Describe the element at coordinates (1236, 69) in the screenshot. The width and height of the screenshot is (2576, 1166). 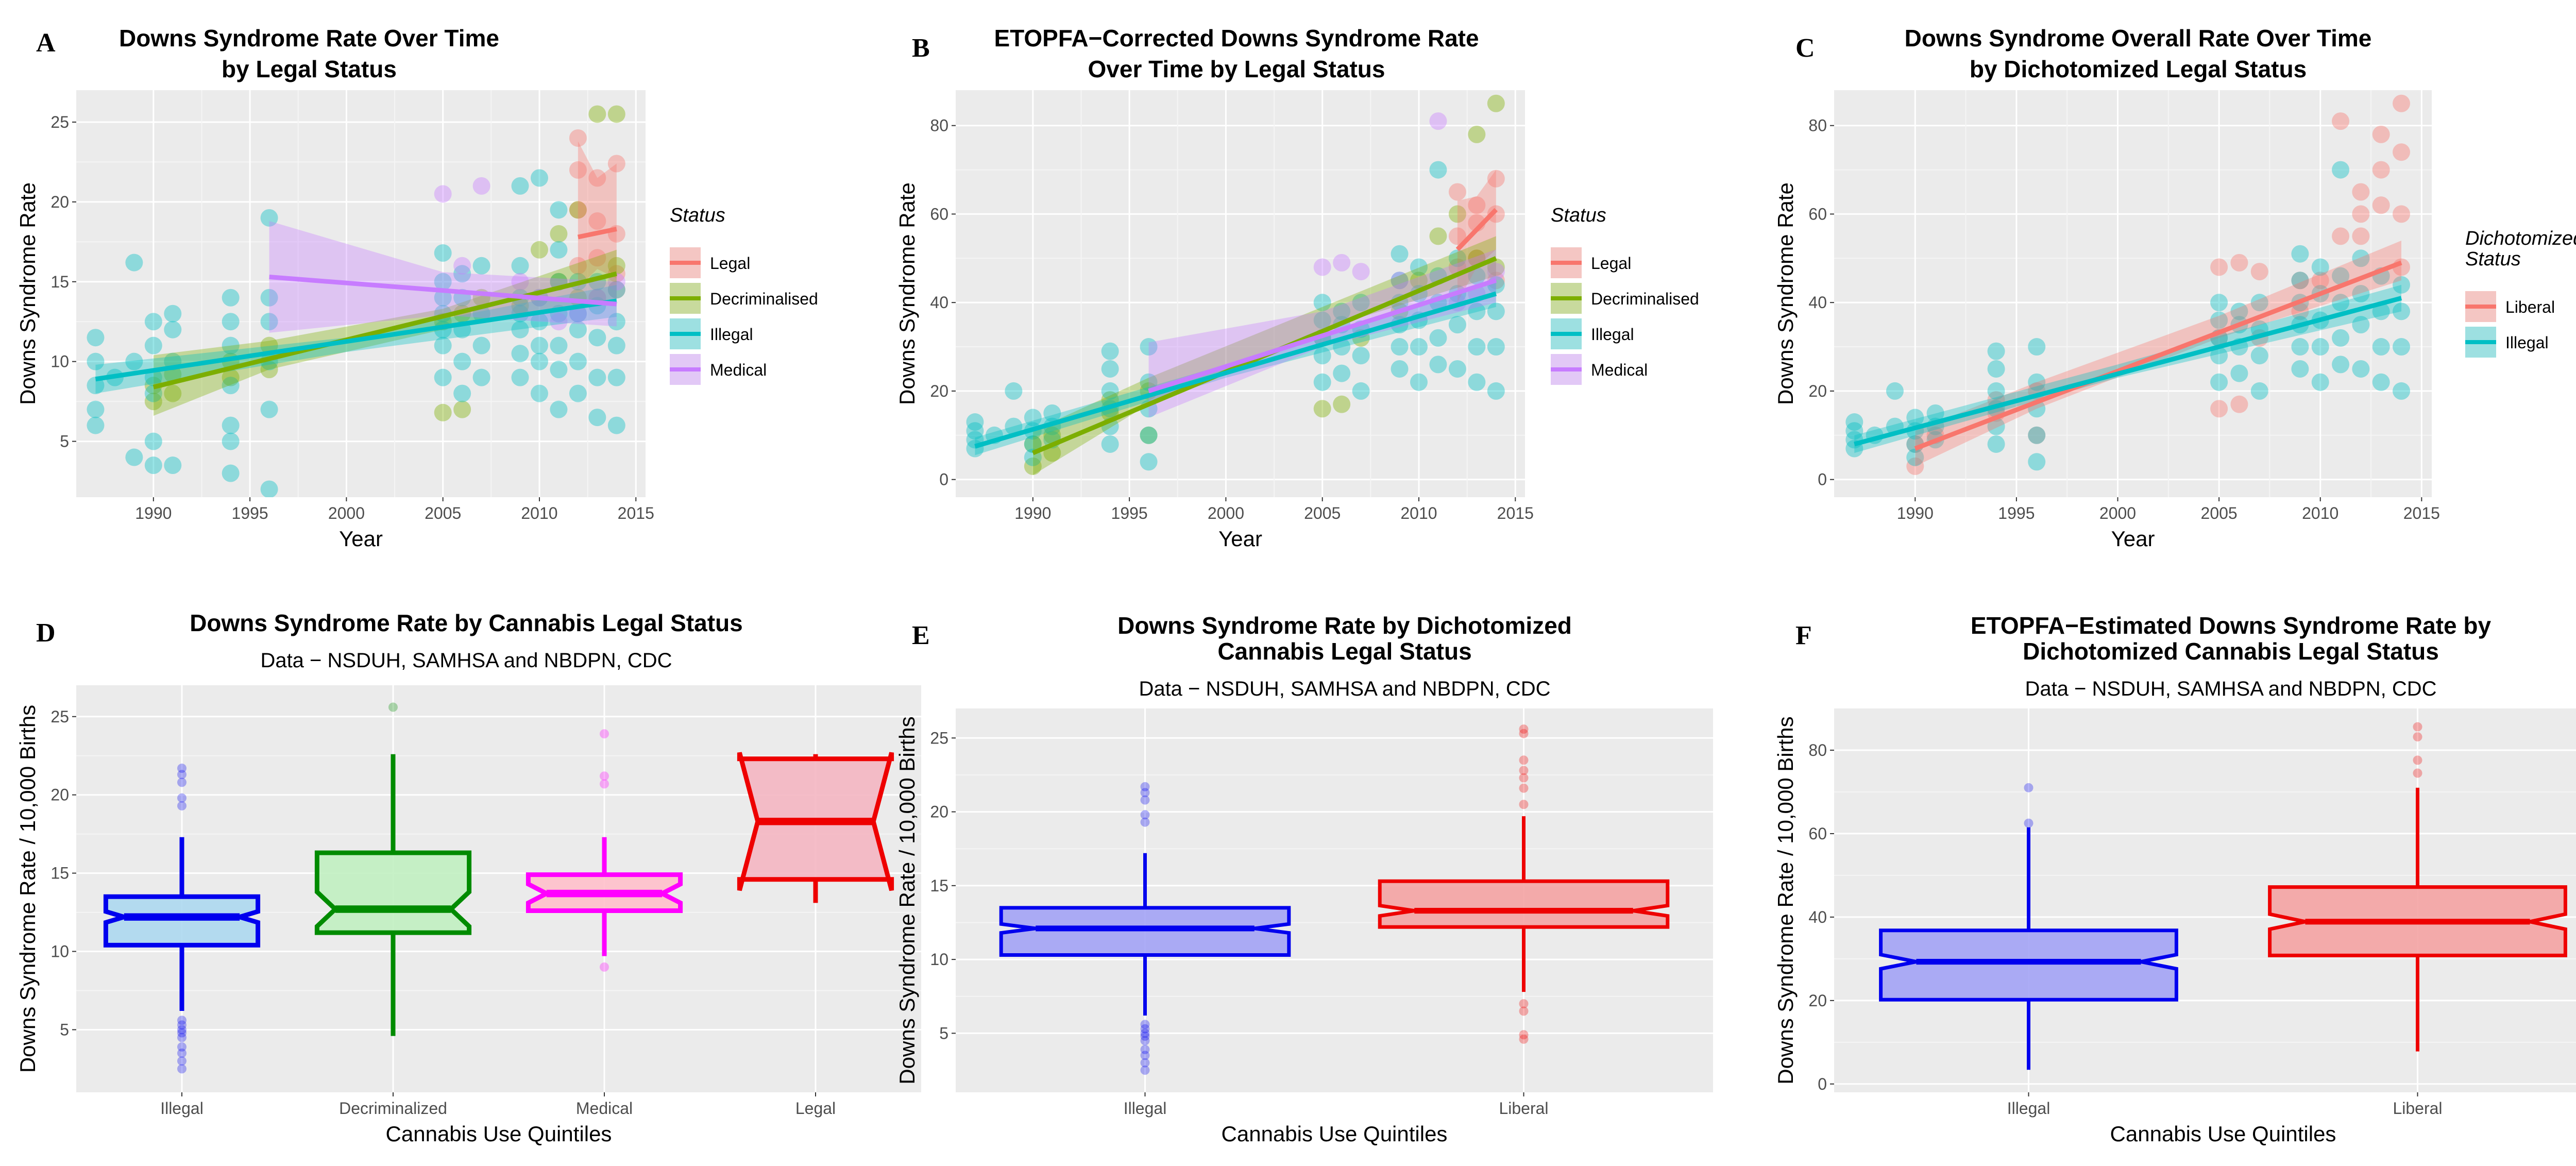
I see `panel-title-line: Over Time by Legal Status` at that location.